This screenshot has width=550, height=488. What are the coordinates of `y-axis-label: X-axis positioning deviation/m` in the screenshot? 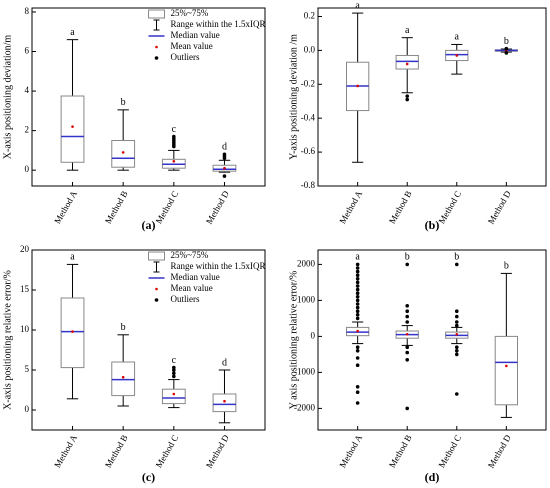 It's located at (7, 97).